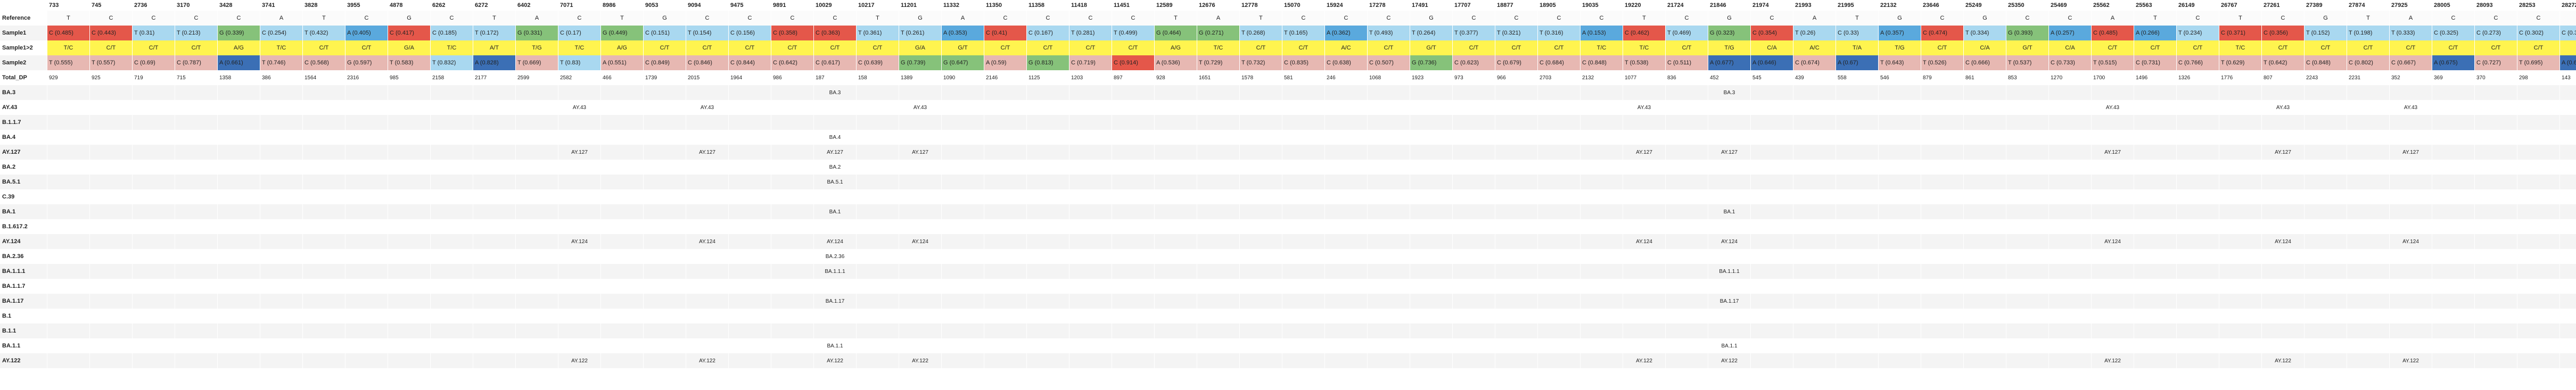 This screenshot has width=2576, height=390. I want to click on row-label: Sample1, so click(23, 33).